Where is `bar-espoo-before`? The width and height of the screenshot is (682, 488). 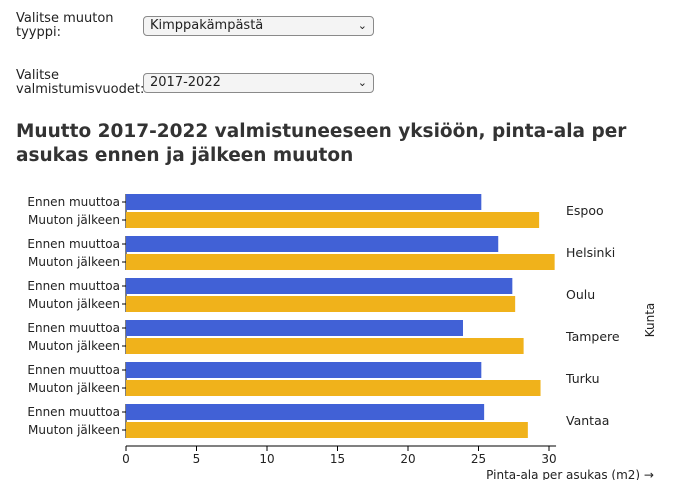
bar-espoo-before is located at coordinates (304, 202).